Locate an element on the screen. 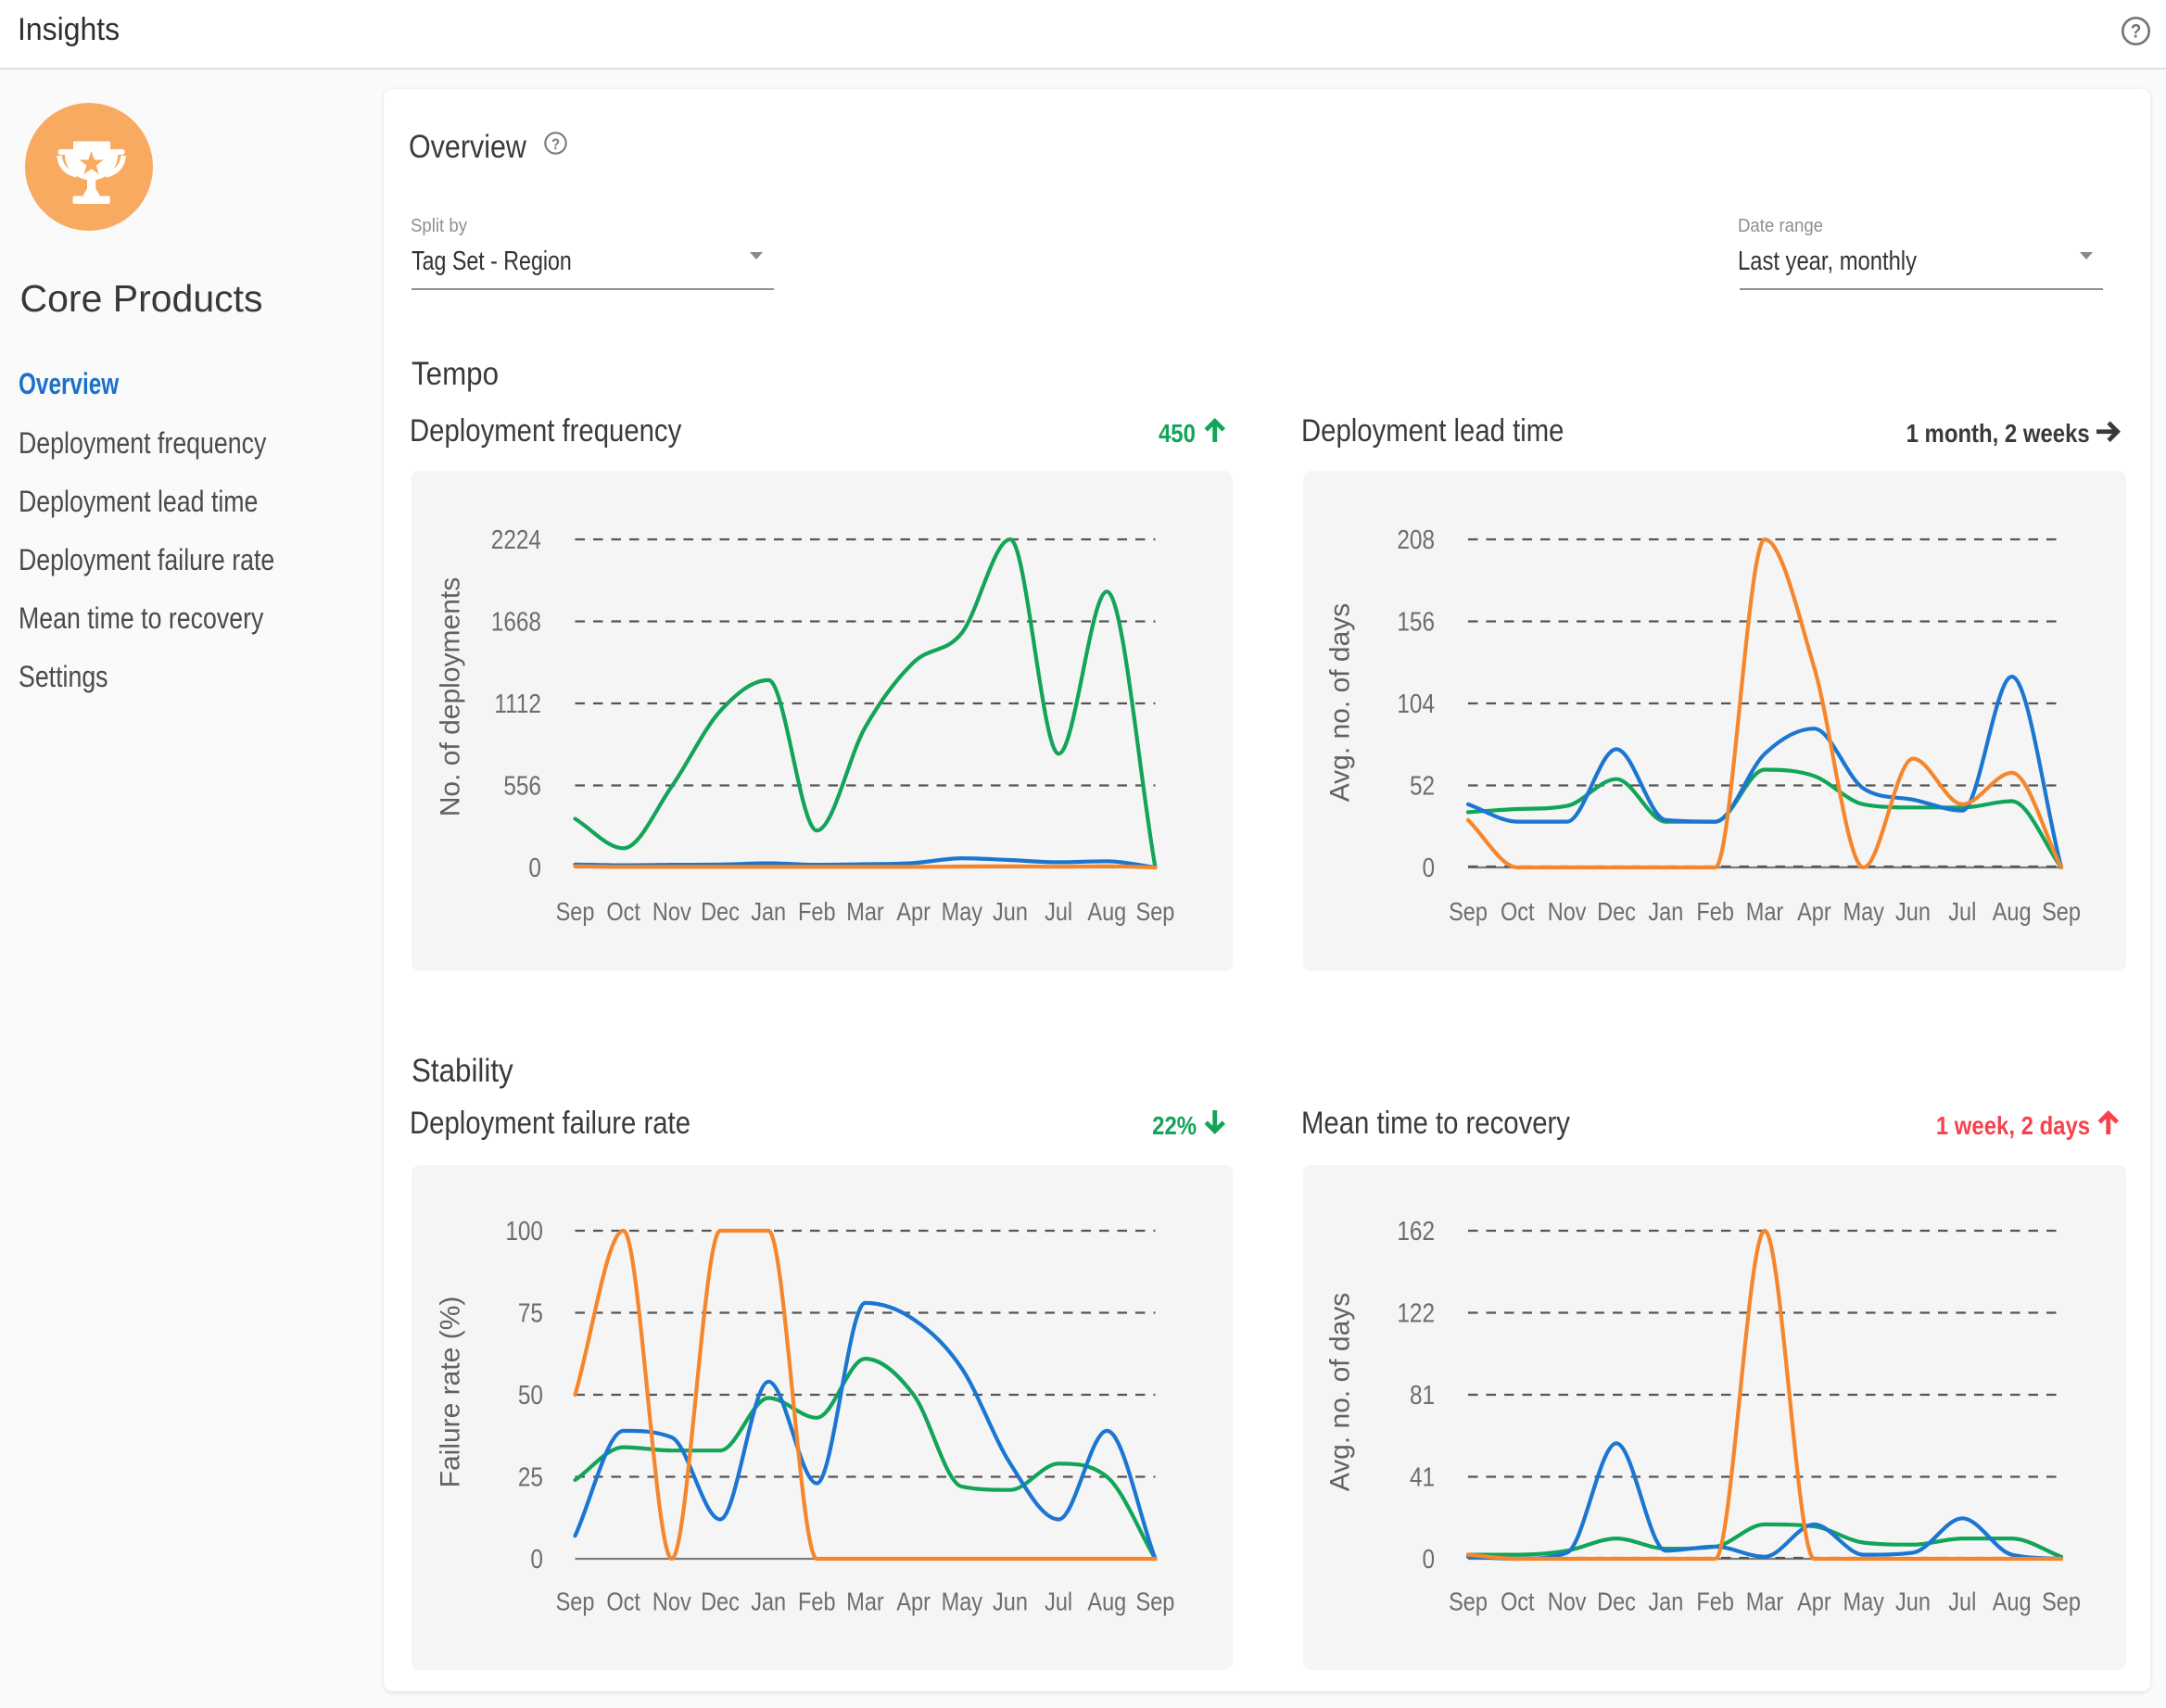  svg-text: No. of deployments is located at coordinates (451, 697).